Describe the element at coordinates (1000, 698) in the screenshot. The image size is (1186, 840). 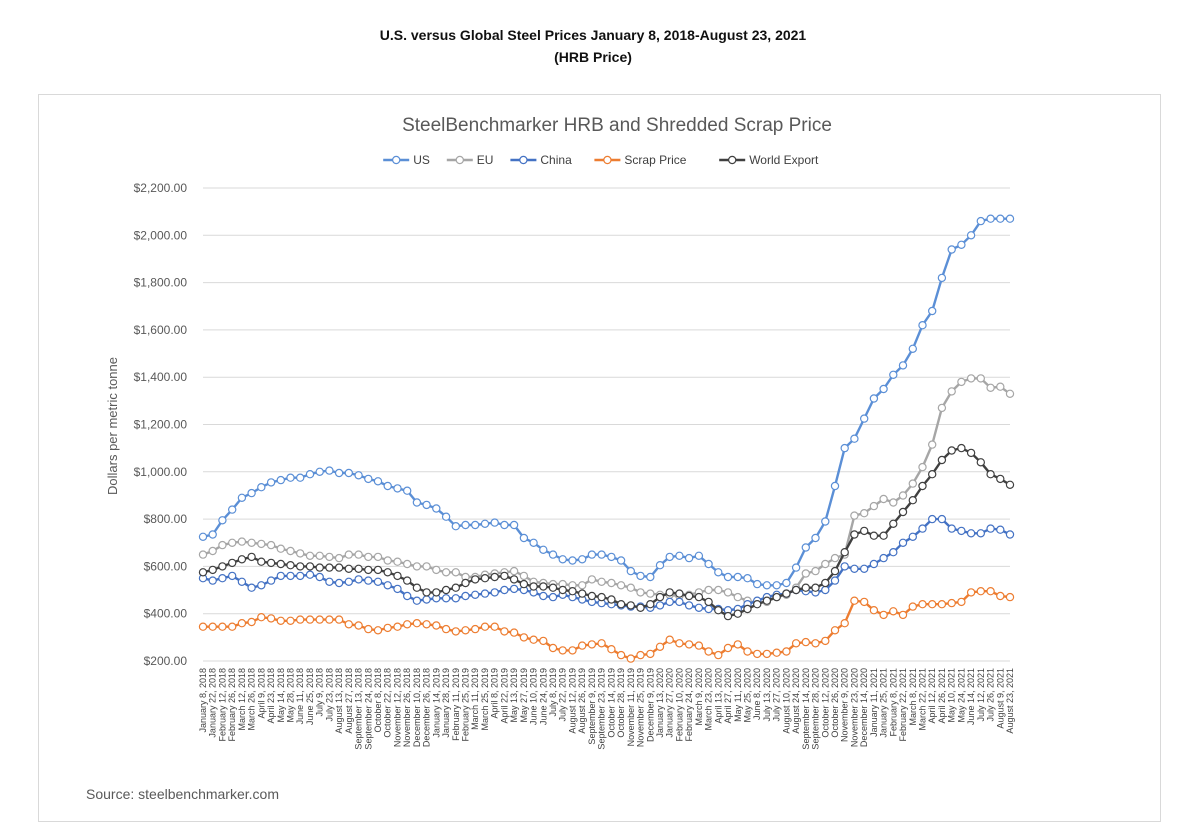
I see `x-tick-label: August 9, 2021` at that location.